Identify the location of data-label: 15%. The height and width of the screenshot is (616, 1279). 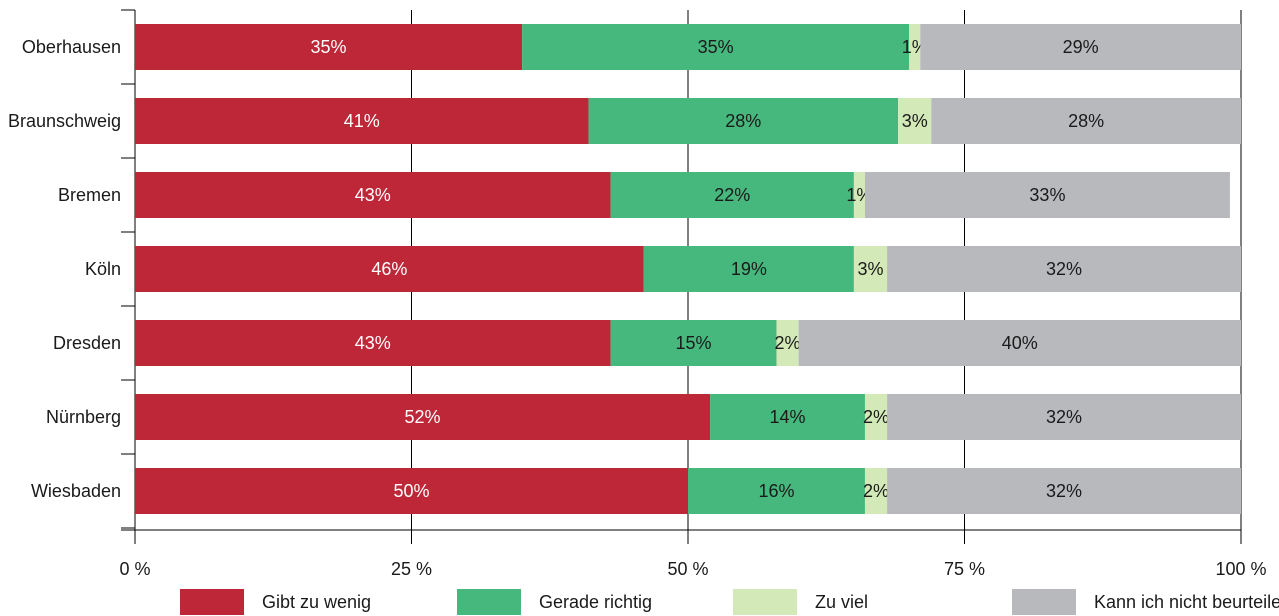
(694, 343).